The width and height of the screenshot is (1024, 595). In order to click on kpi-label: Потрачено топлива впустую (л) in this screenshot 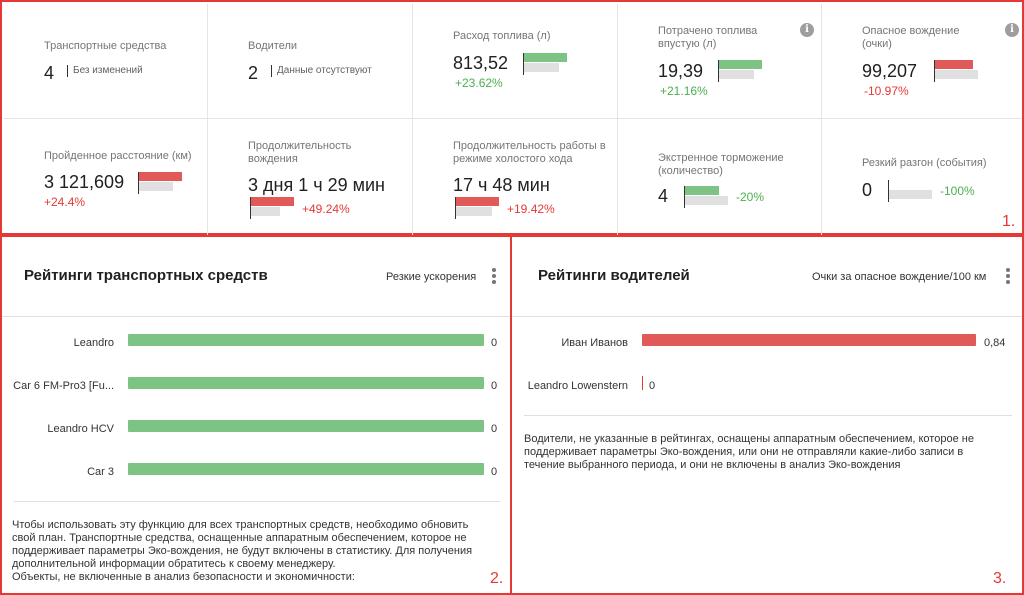, I will do `click(708, 37)`.